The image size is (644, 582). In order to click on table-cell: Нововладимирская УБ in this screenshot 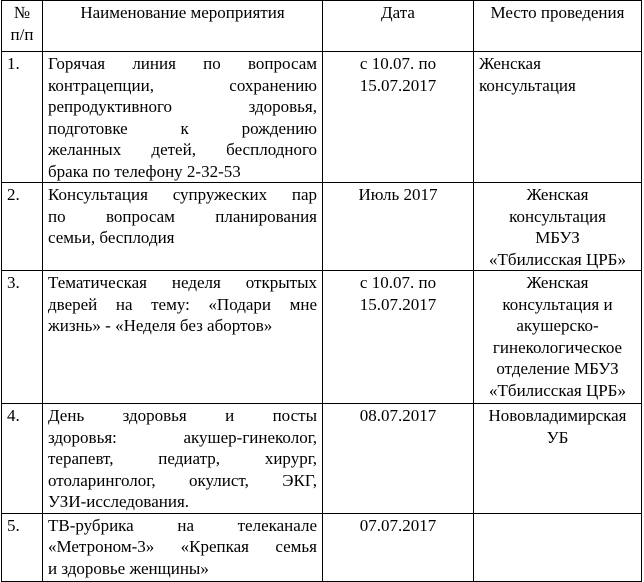, I will do `click(557, 458)`.